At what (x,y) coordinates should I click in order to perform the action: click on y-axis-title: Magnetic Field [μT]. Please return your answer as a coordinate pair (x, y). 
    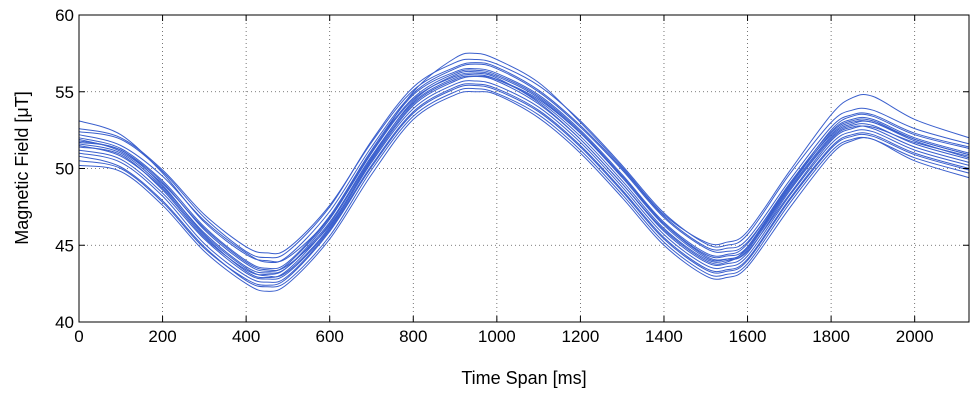
    Looking at the image, I should click on (22, 167).